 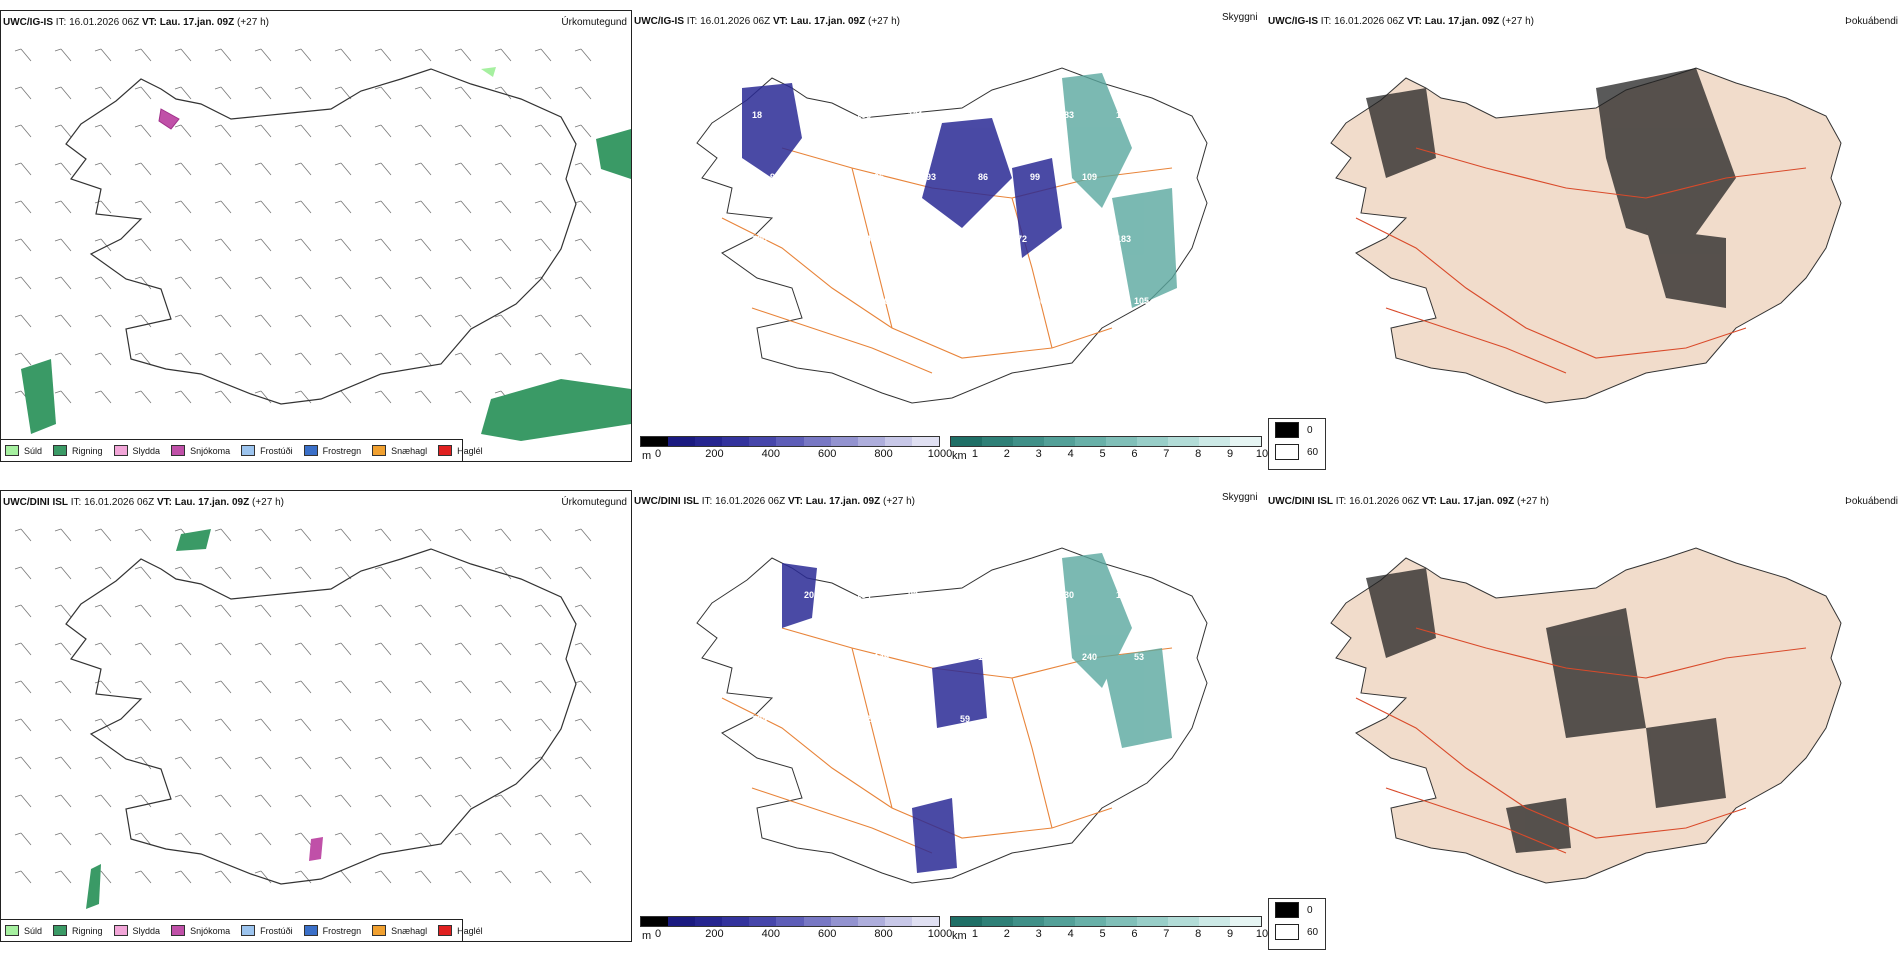 What do you see at coordinates (322, 244) in the screenshot?
I see `precip-type-map` at bounding box center [322, 244].